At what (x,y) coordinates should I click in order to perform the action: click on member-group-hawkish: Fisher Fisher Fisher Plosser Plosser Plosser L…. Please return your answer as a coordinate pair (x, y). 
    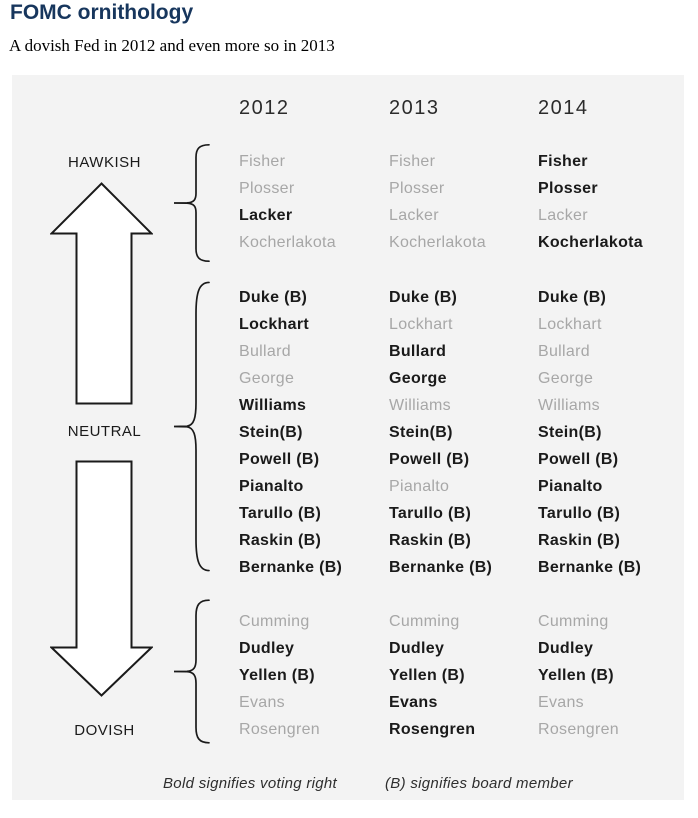
    Looking at the image, I should click on (461, 202).